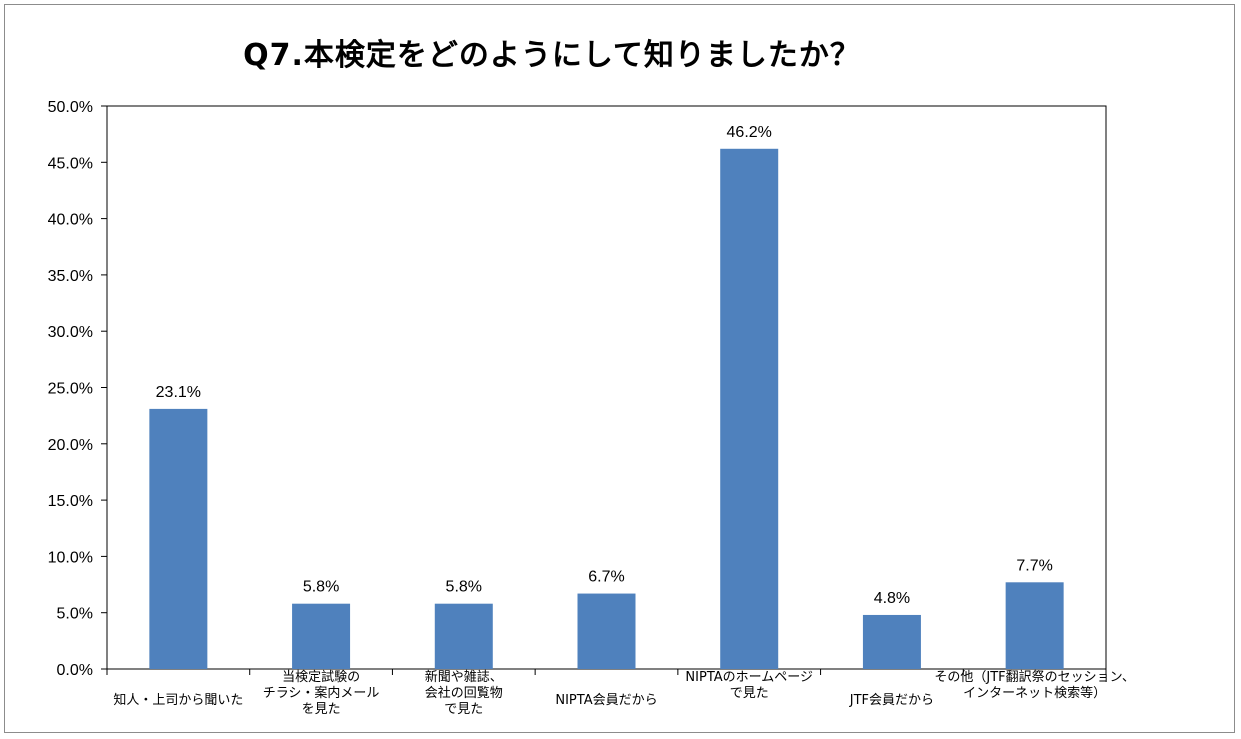  Describe the element at coordinates (1034, 677) in the screenshot. I see `category-label: その他（JTF翻訳祭のセッション、` at that location.